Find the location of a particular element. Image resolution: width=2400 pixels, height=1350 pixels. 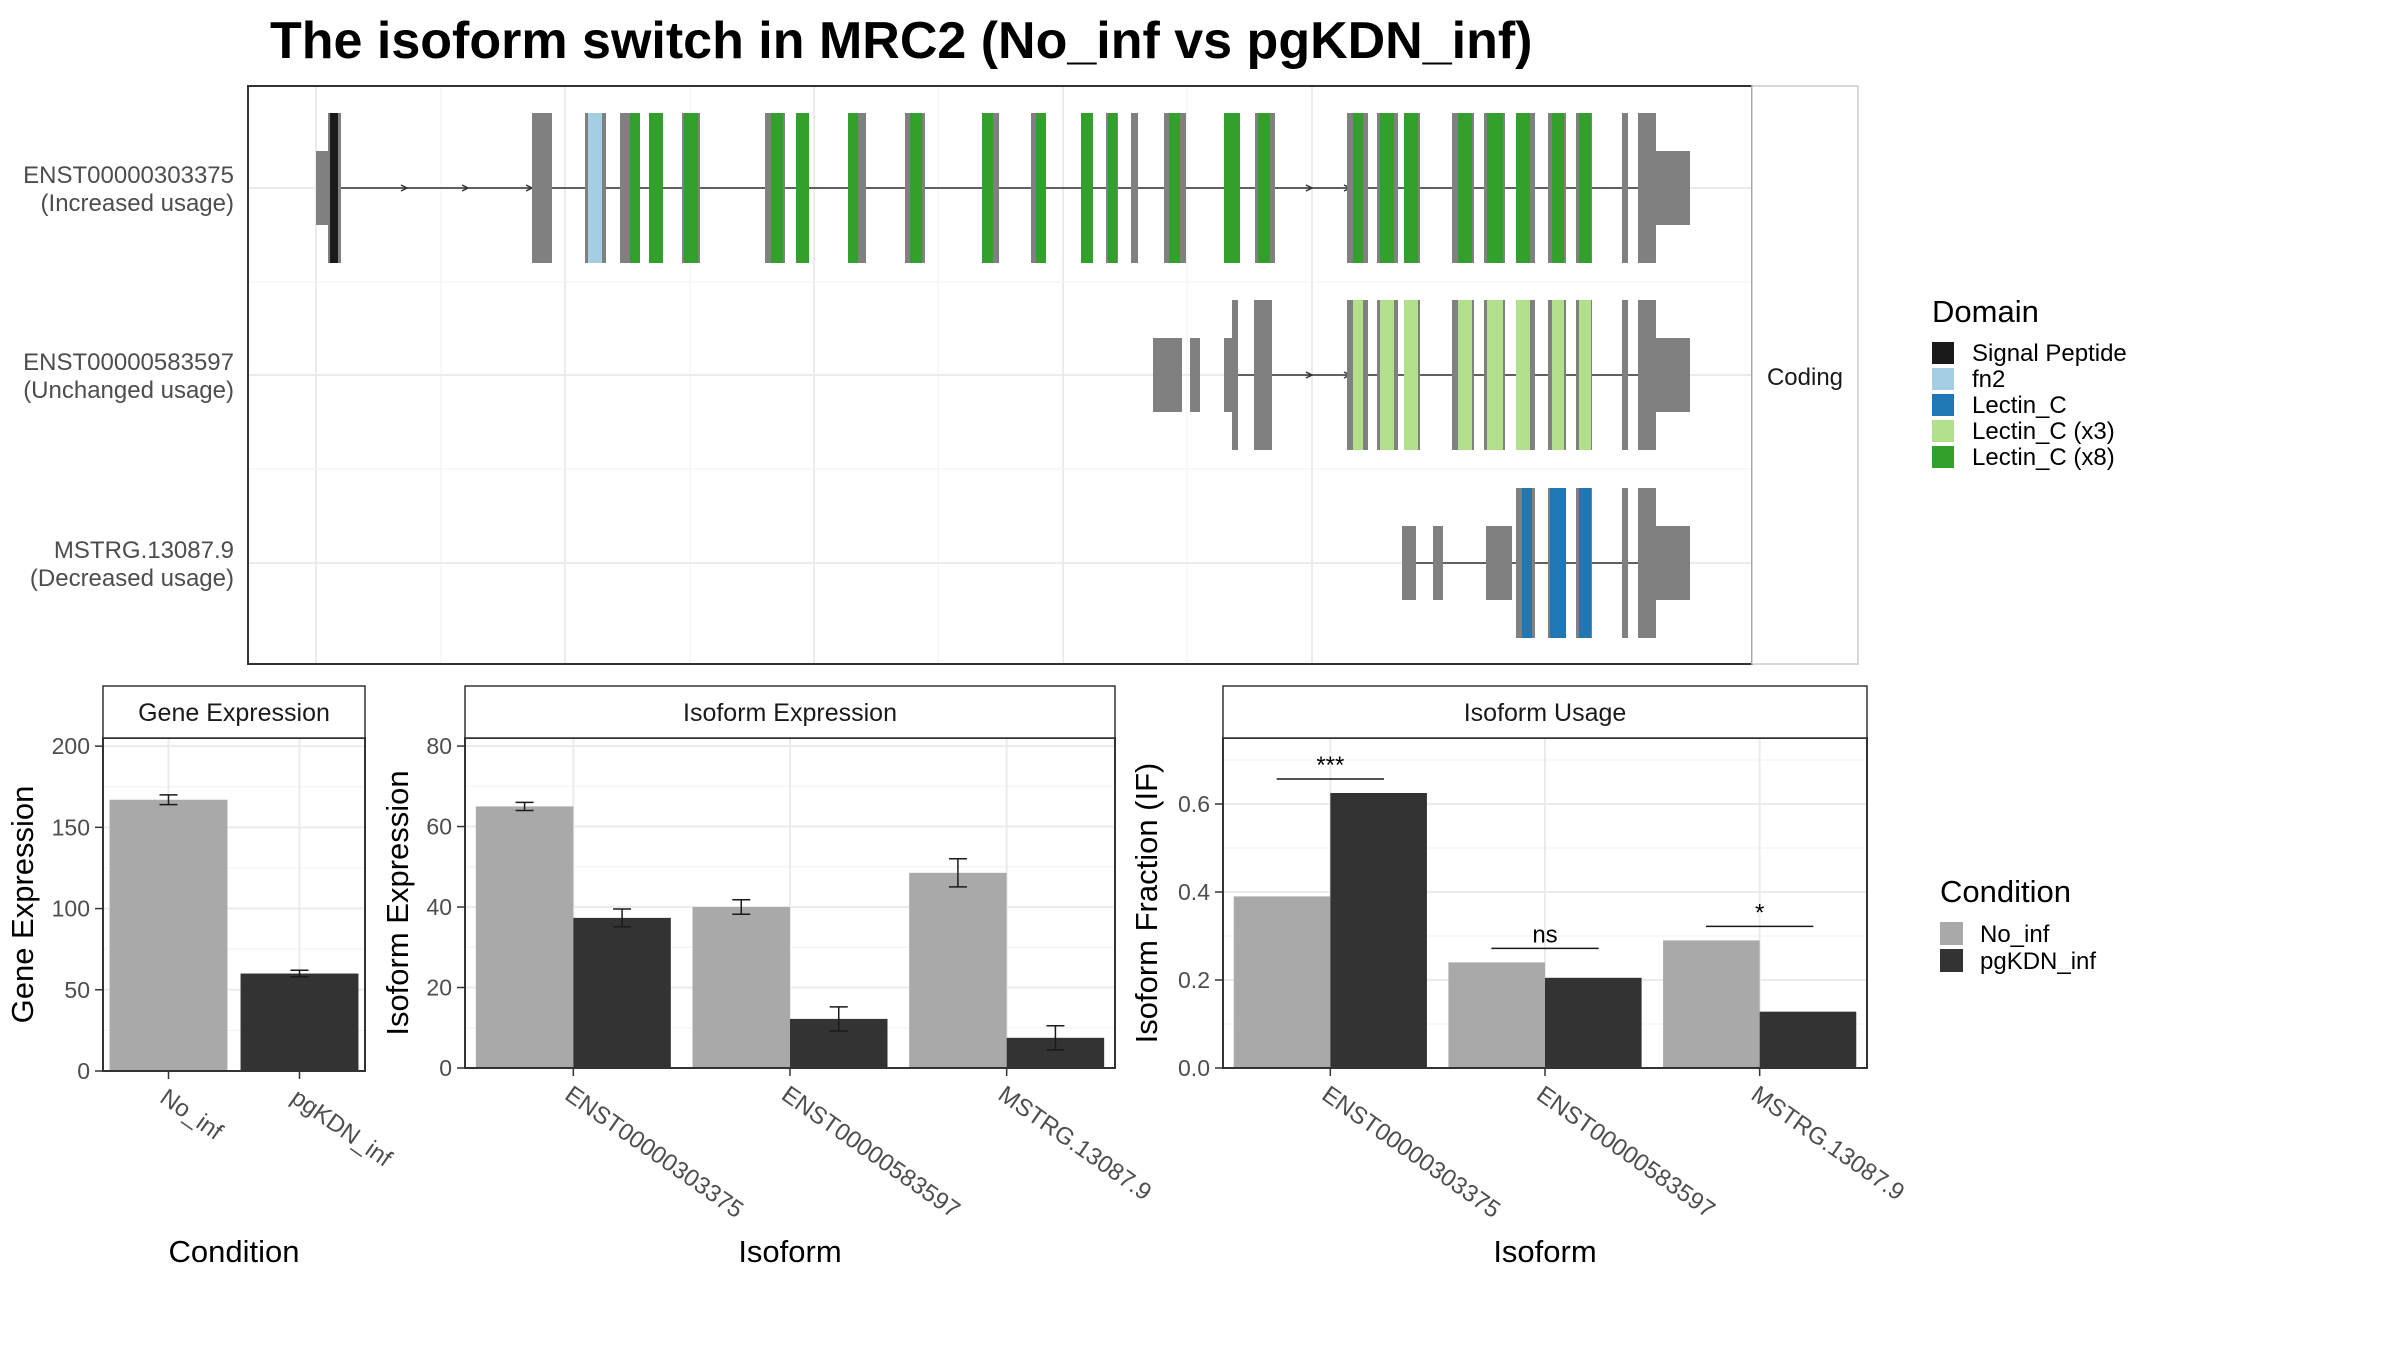

transcript-ENST00000303375 is located at coordinates (1003, 188).